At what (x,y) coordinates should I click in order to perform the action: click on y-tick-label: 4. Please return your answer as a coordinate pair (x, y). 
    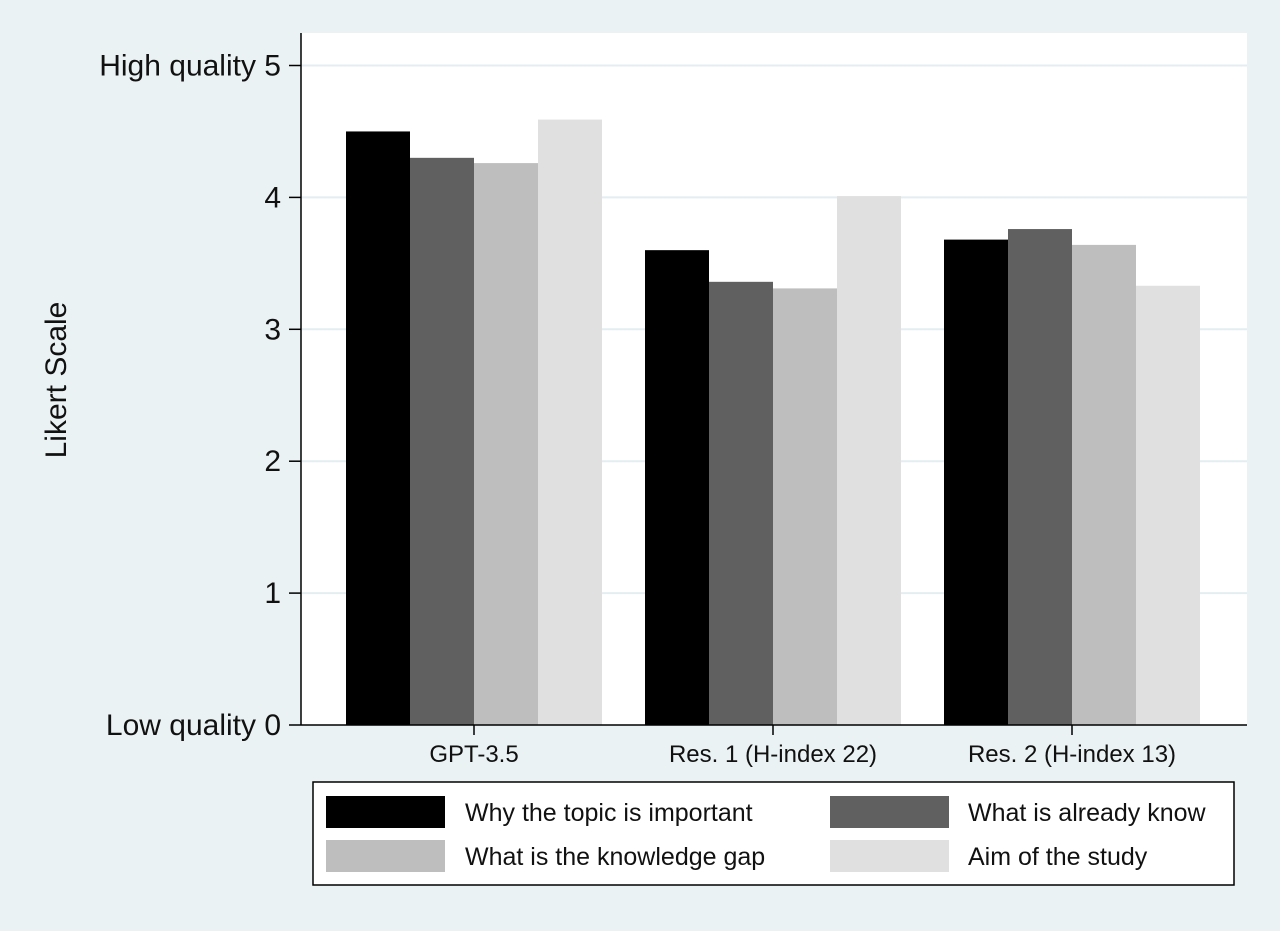
    Looking at the image, I should click on (272, 197).